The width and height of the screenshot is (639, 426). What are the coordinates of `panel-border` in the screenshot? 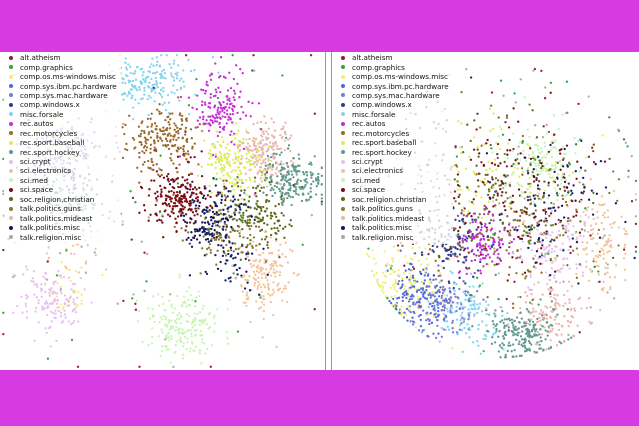 It's located at (325, 211).